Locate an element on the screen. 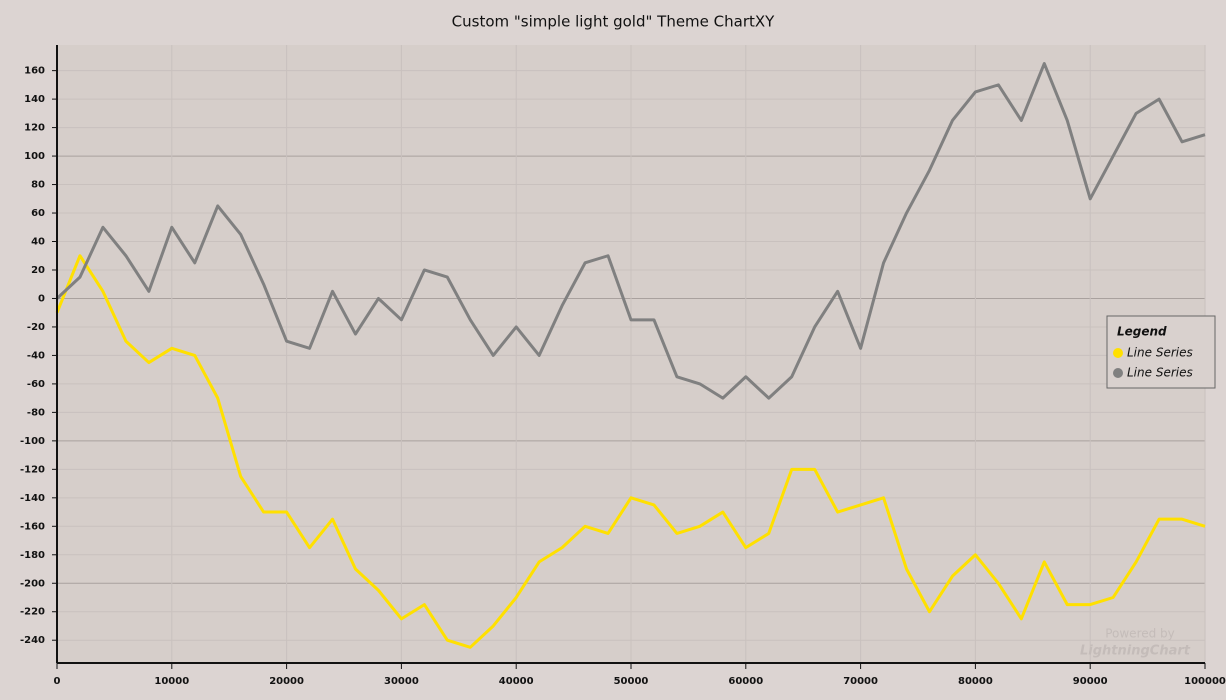 The width and height of the screenshot is (1226, 700). y-tick-label: -80 is located at coordinates (36, 412).